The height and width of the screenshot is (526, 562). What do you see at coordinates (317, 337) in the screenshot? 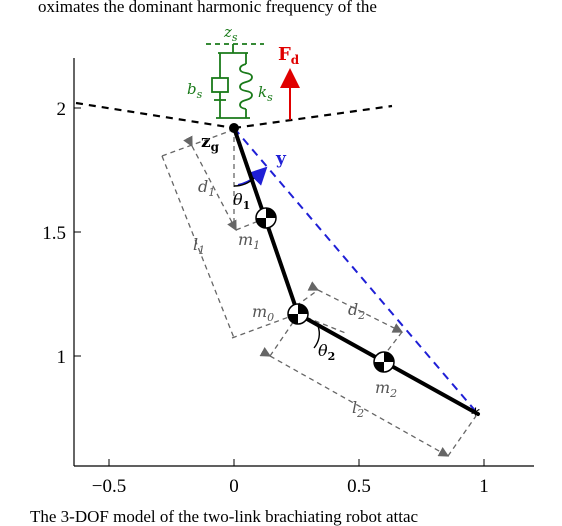
I see `theta2-arc` at bounding box center [317, 337].